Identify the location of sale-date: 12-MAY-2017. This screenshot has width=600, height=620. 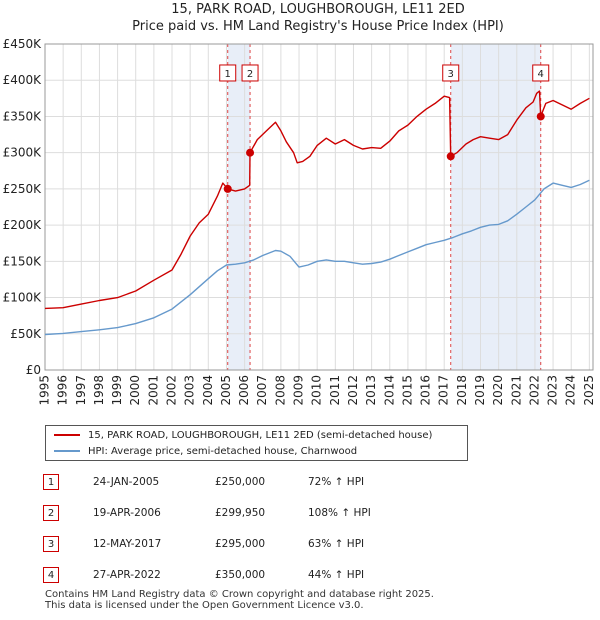
(127, 544).